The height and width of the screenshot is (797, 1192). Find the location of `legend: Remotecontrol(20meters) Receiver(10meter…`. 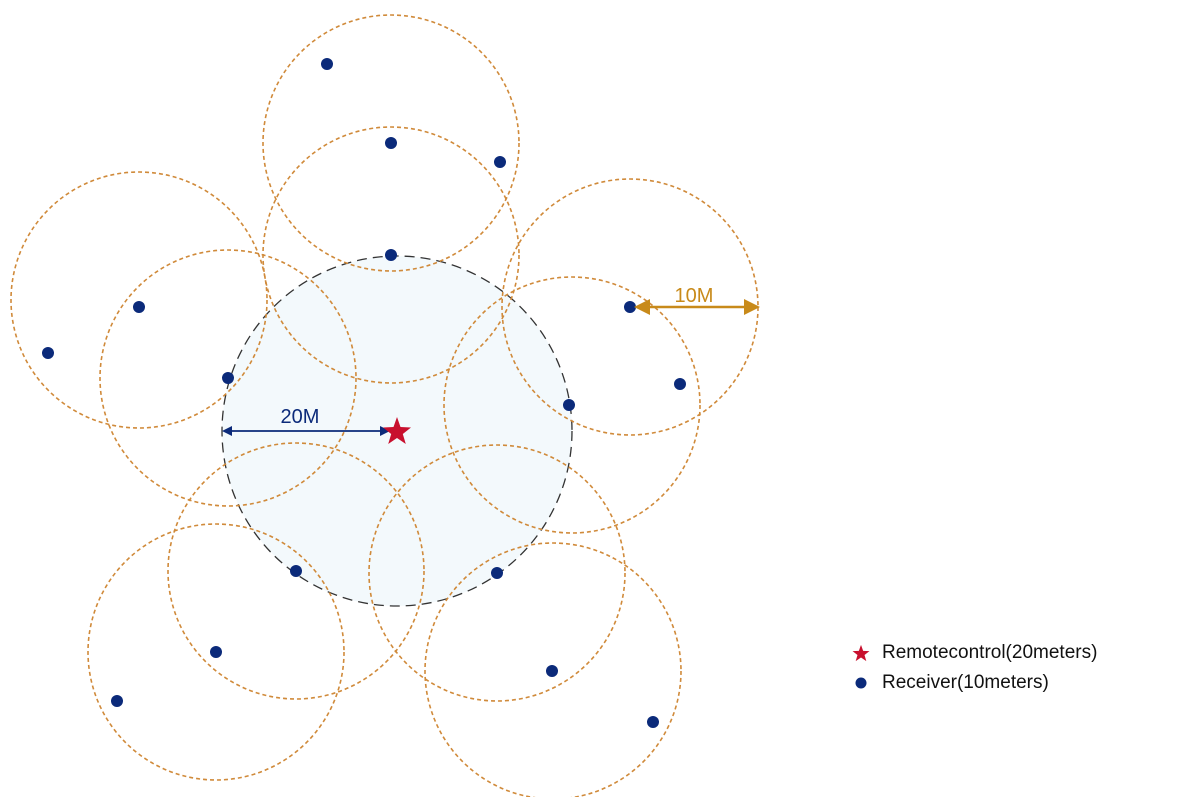

legend: Remotecontrol(20meters) Receiver(10meter… is located at coordinates (973, 668).